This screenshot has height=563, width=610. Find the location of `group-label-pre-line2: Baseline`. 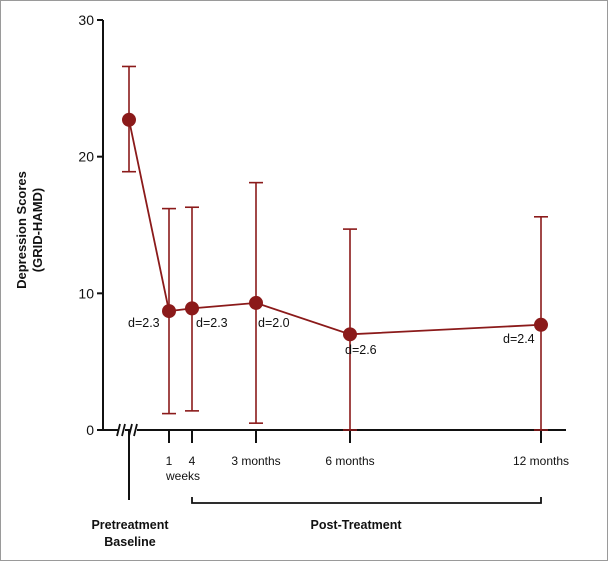

group-label-pre-line2: Baseline is located at coordinates (129, 542).